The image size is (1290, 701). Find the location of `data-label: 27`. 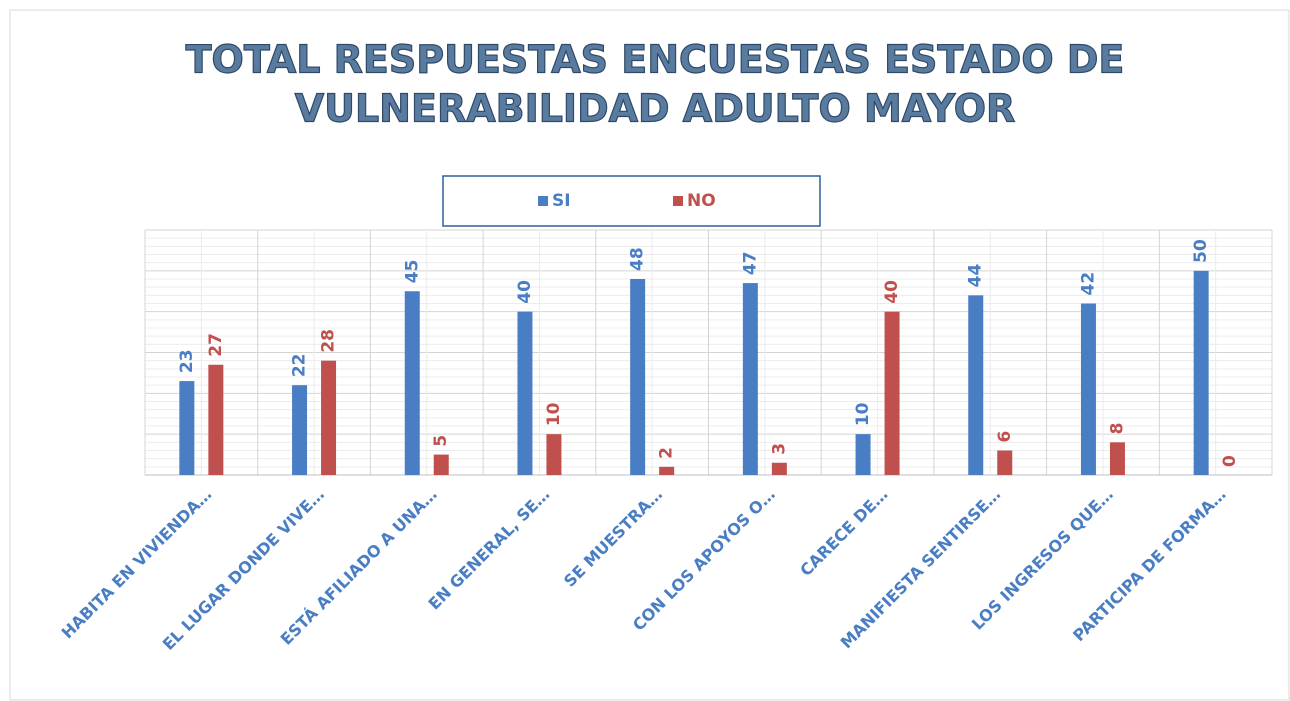

data-label: 27 is located at coordinates (216, 345).